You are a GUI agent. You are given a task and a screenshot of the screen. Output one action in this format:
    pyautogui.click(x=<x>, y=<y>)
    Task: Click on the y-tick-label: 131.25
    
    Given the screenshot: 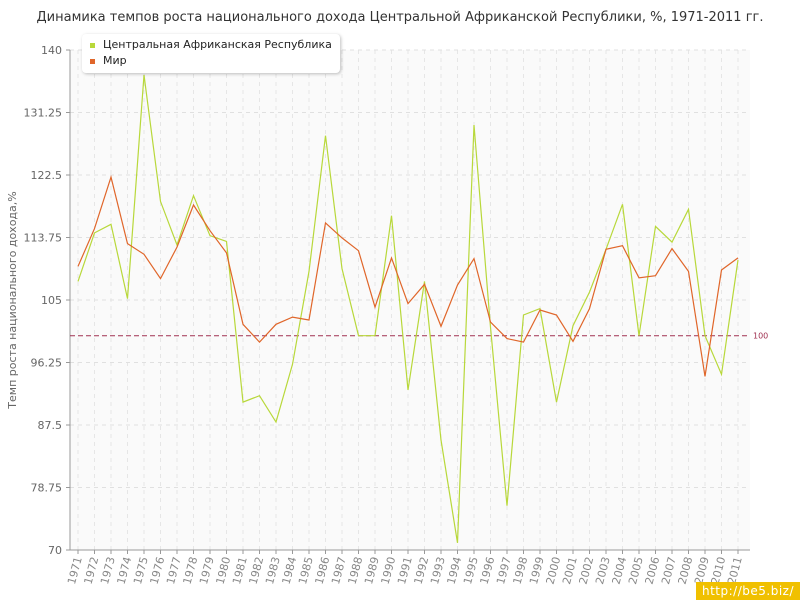 What is the action you would take?
    pyautogui.click(x=43, y=113)
    